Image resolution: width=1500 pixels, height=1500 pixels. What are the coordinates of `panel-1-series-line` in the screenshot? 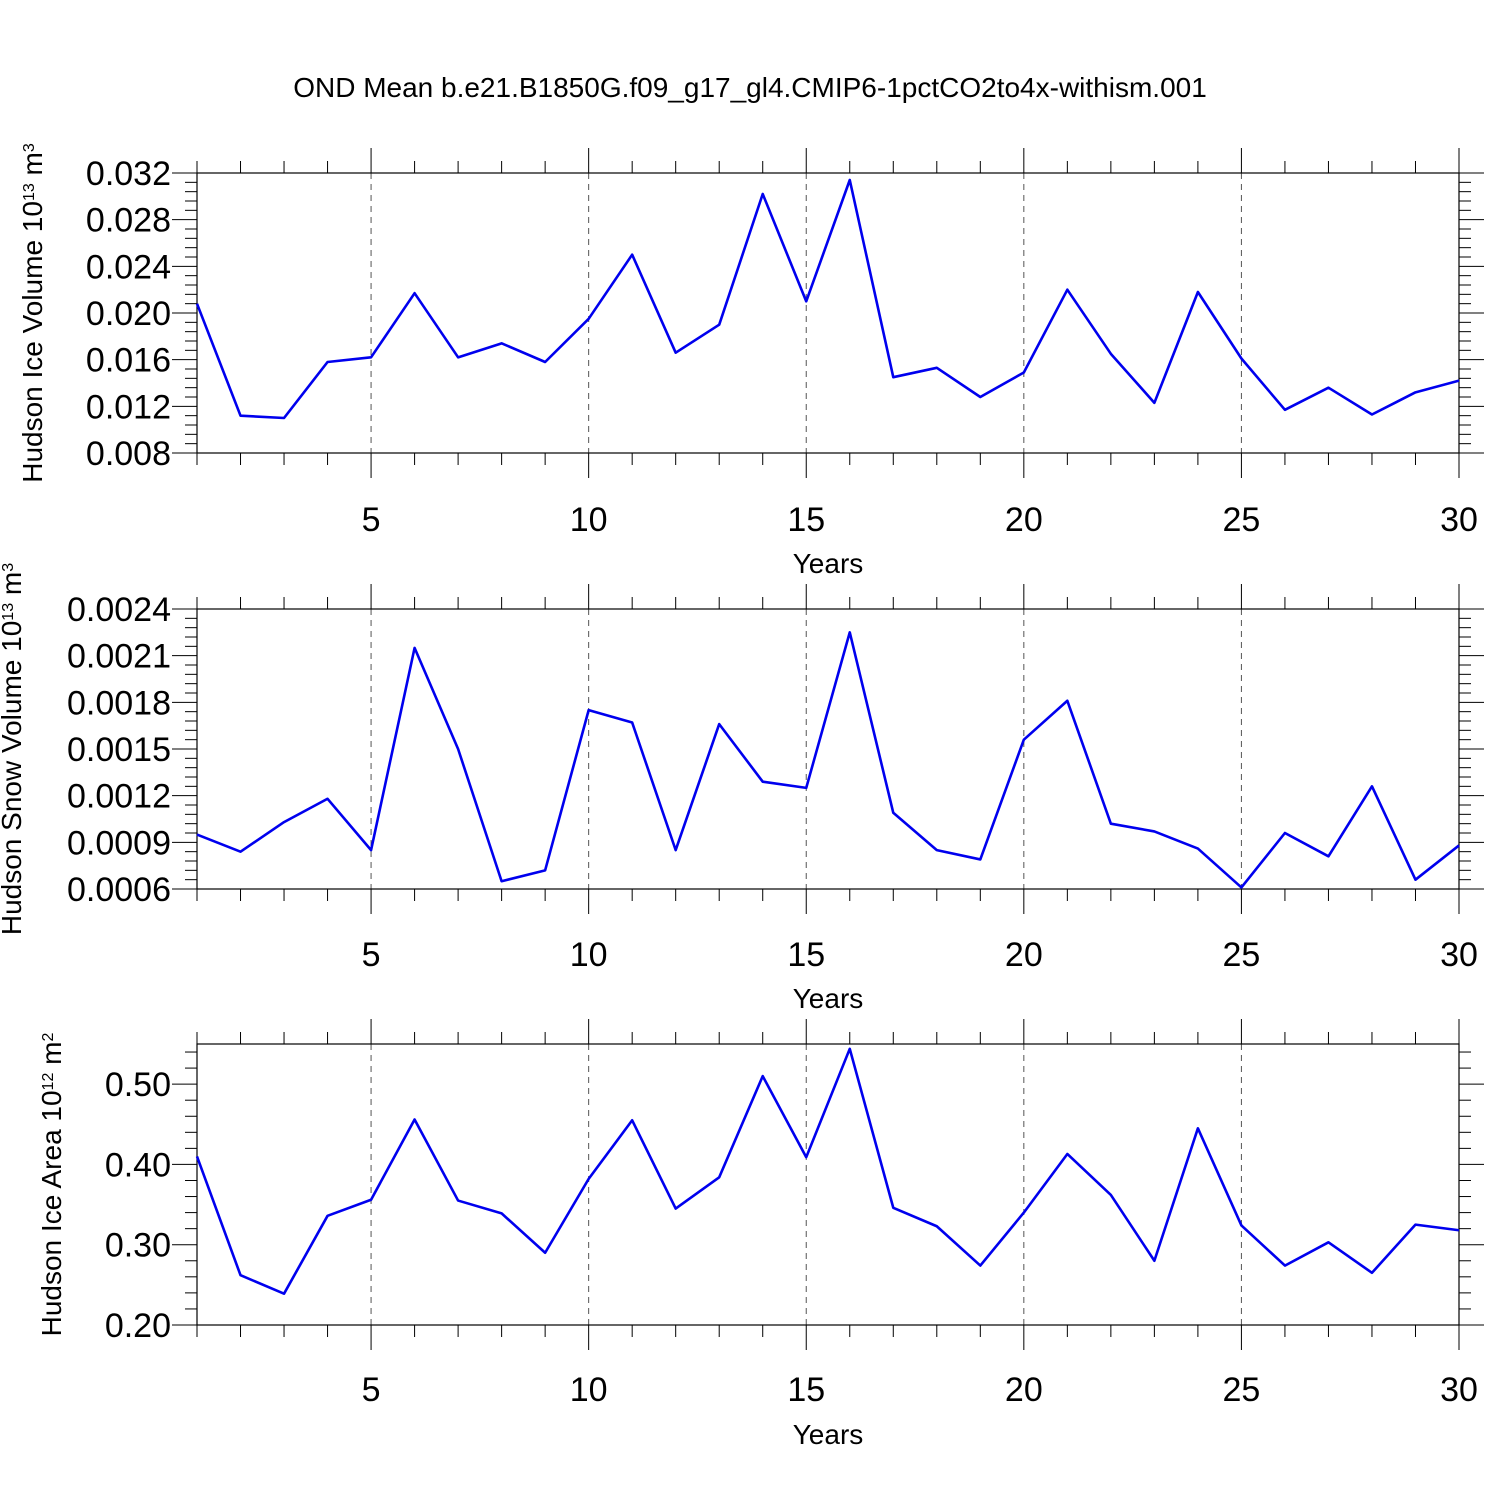 It's located at (827, 299).